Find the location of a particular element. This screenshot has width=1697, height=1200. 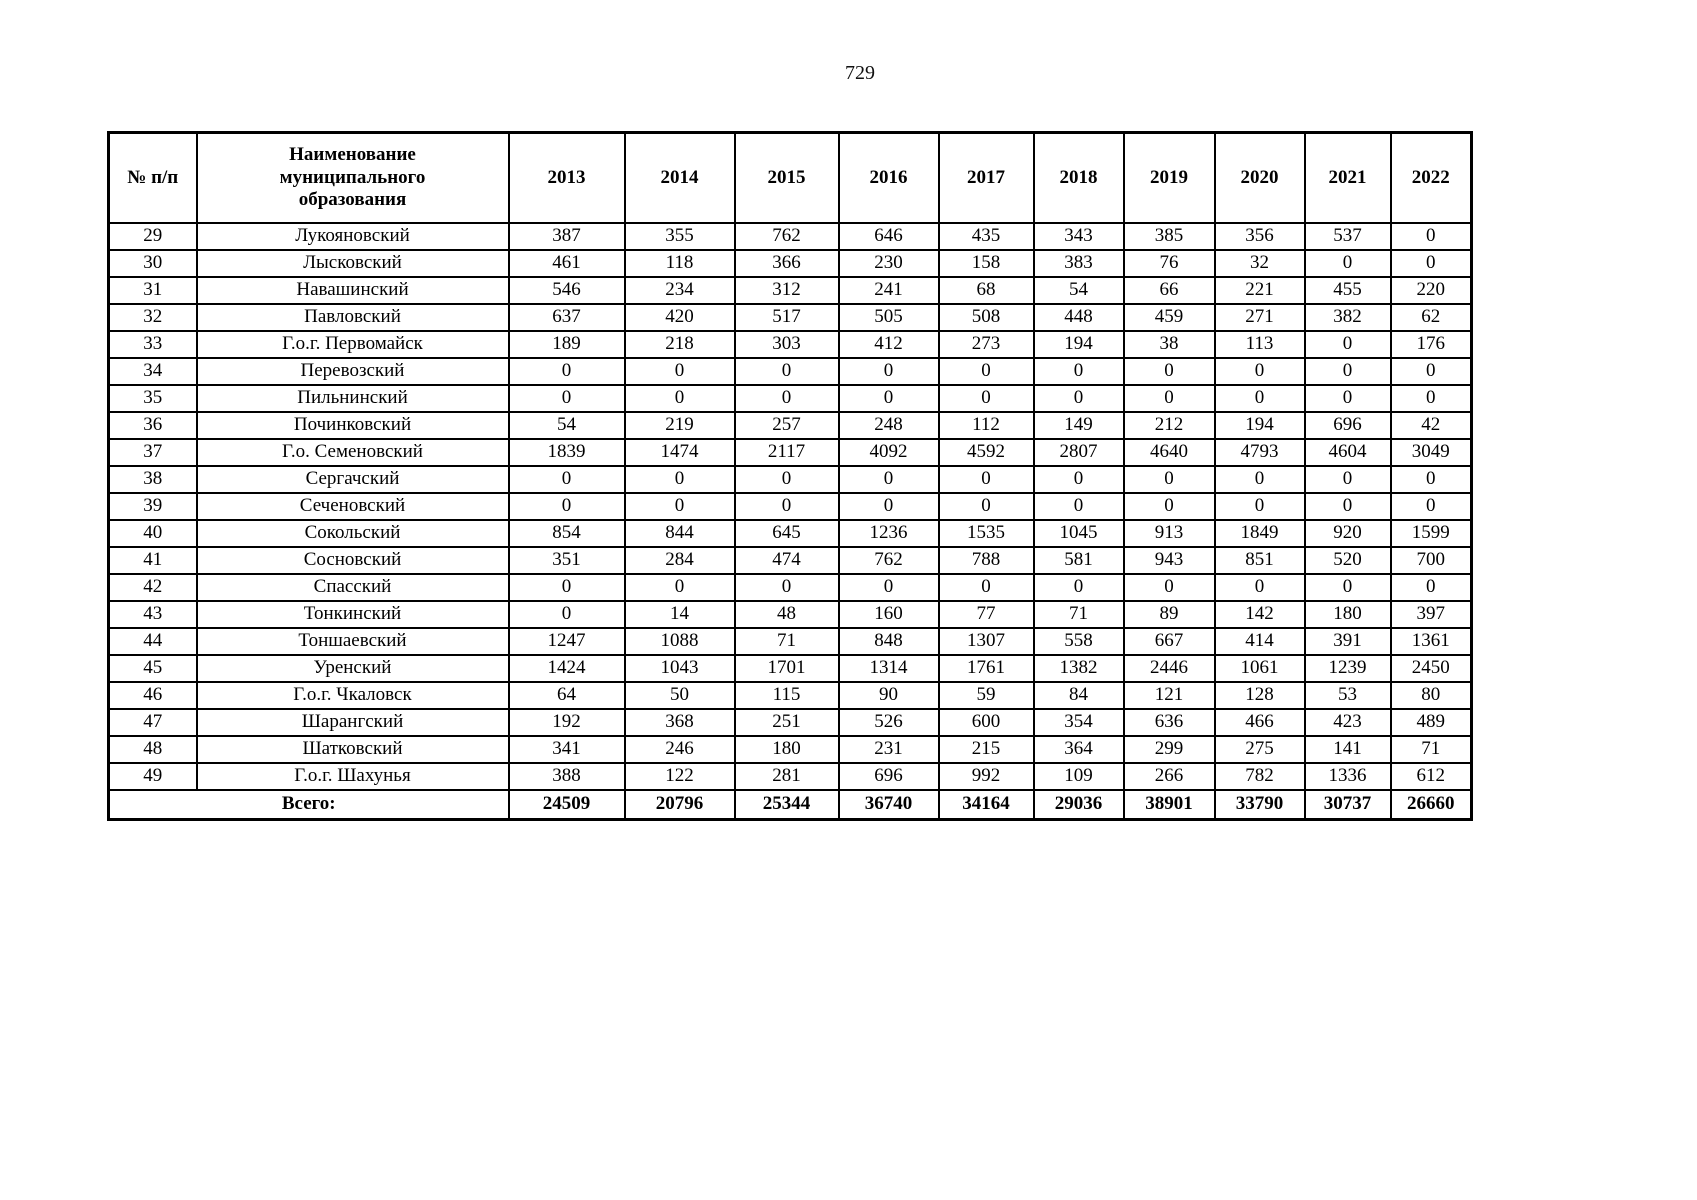

value-cell: 920 is located at coordinates (1347, 533).